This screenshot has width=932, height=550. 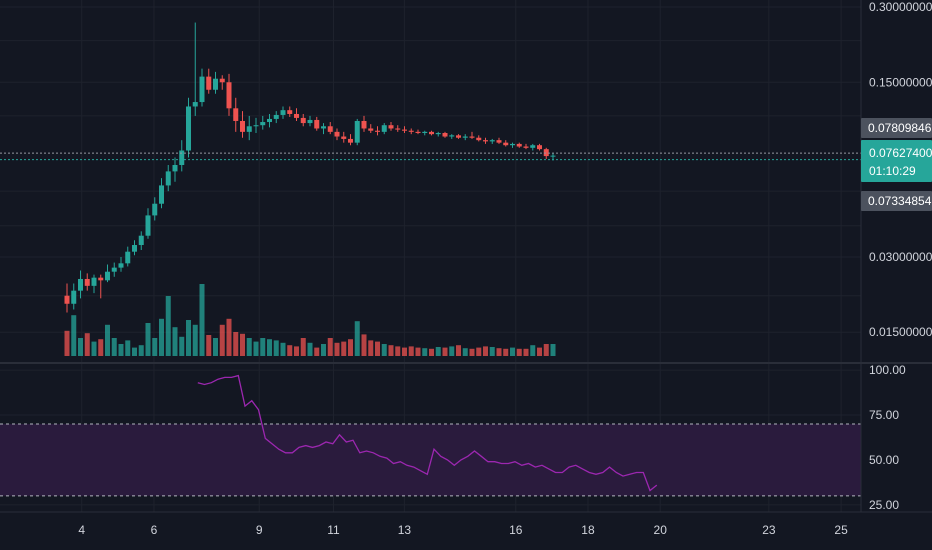 What do you see at coordinates (900, 332) in the screenshot?
I see `price-axis-label: 0.01500000` at bounding box center [900, 332].